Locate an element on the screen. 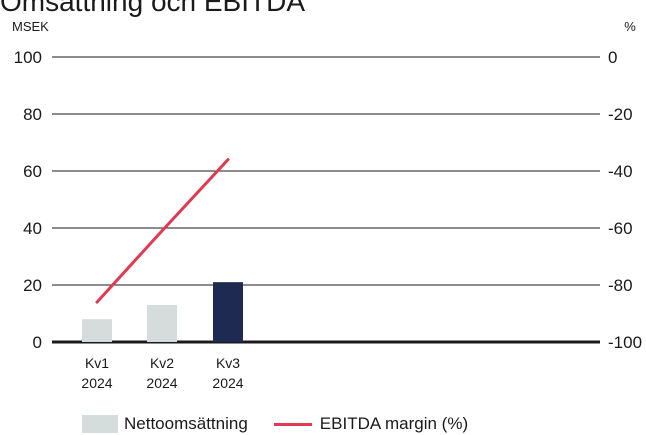  legend-bar-swatch is located at coordinates (100, 424).